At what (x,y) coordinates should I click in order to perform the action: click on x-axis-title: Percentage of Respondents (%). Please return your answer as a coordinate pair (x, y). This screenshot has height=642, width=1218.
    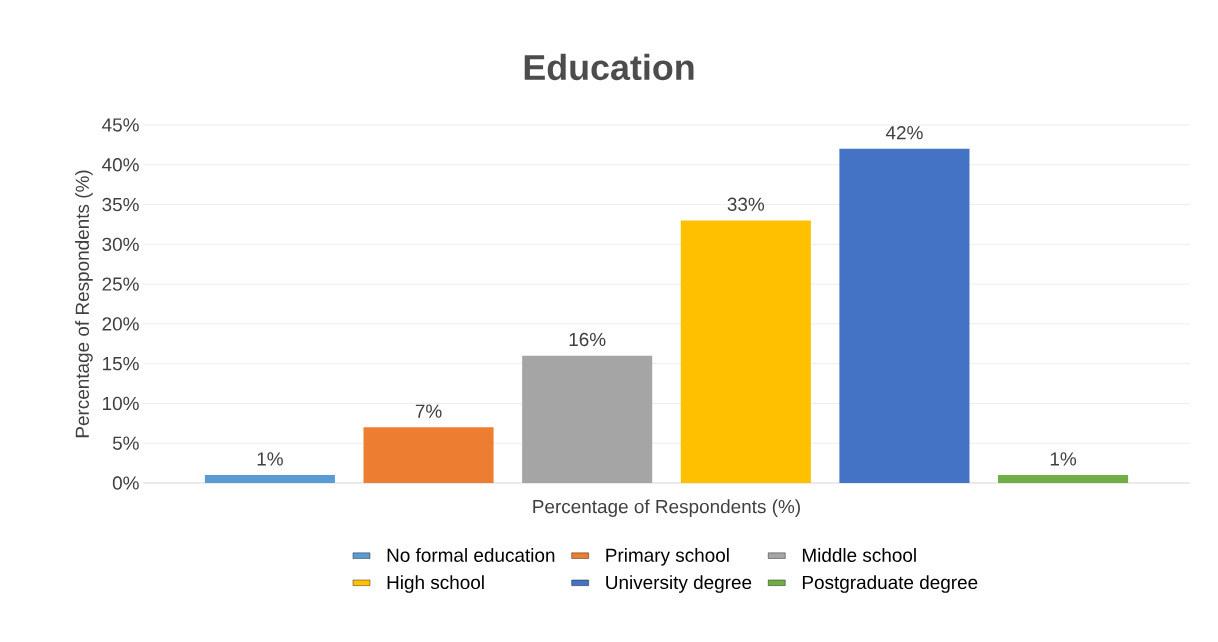
    Looking at the image, I should click on (666, 508).